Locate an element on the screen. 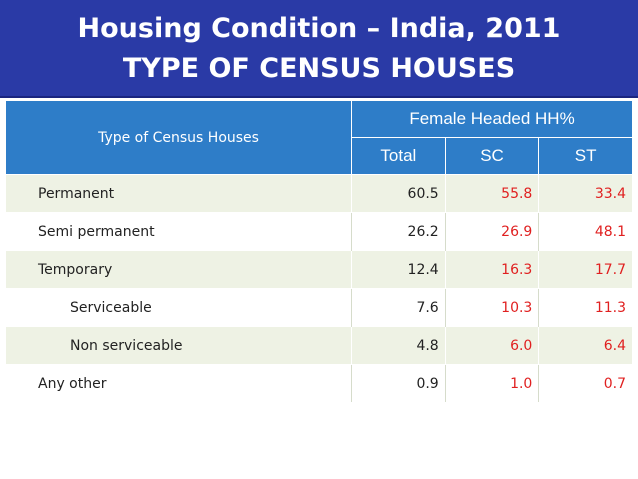  sc-value: 6.0 is located at coordinates (491, 345).